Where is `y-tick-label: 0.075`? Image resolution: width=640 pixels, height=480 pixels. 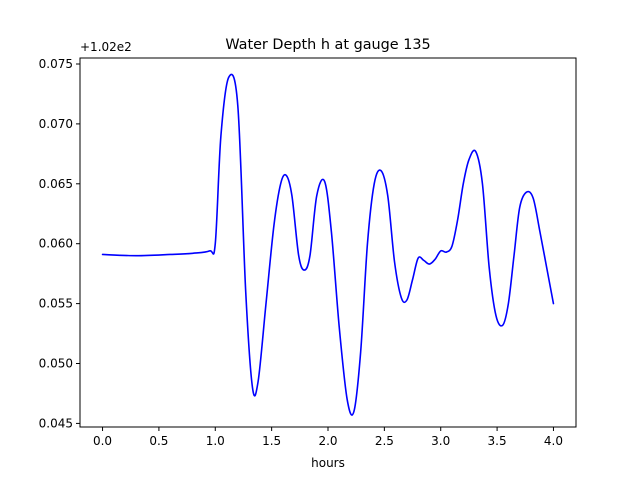
y-tick-label: 0.075 is located at coordinates (56, 64).